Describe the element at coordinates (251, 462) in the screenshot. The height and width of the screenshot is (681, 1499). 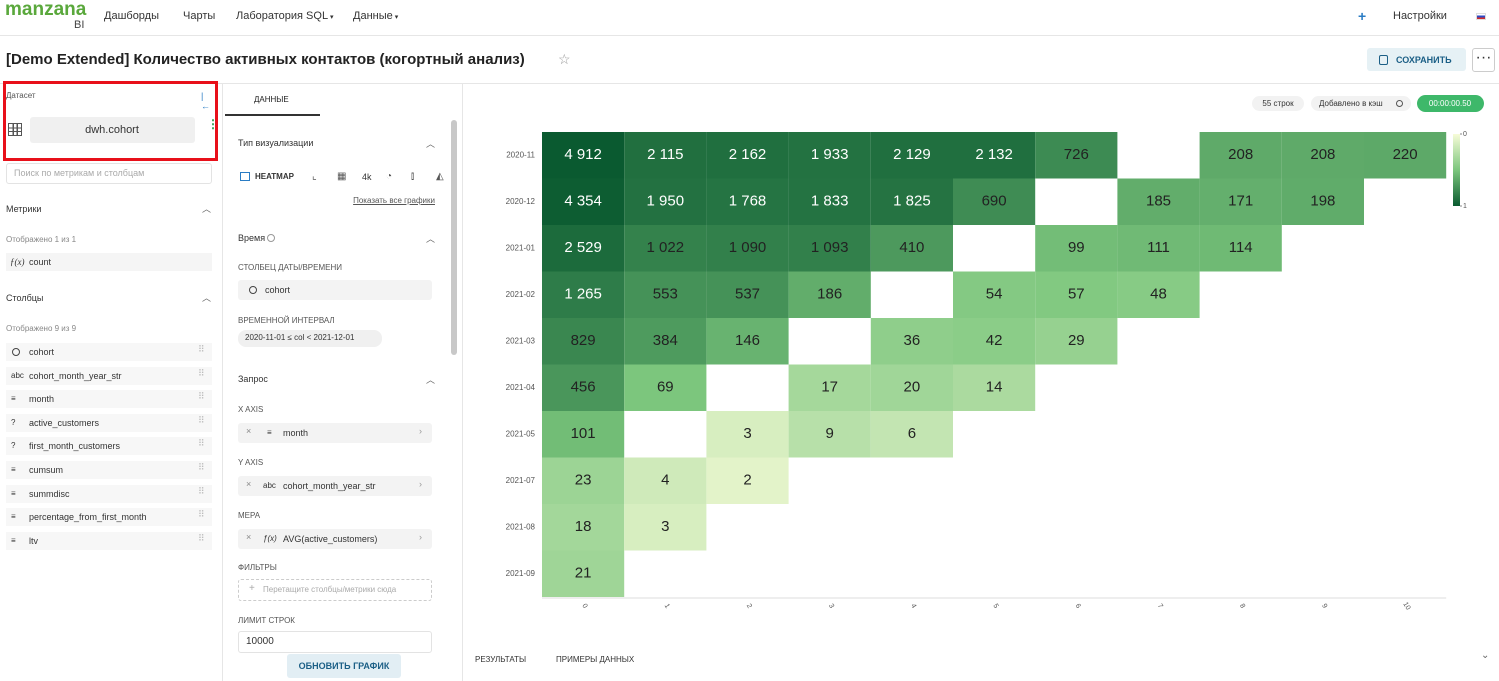
I see `field-label: Y AXIS` at that location.